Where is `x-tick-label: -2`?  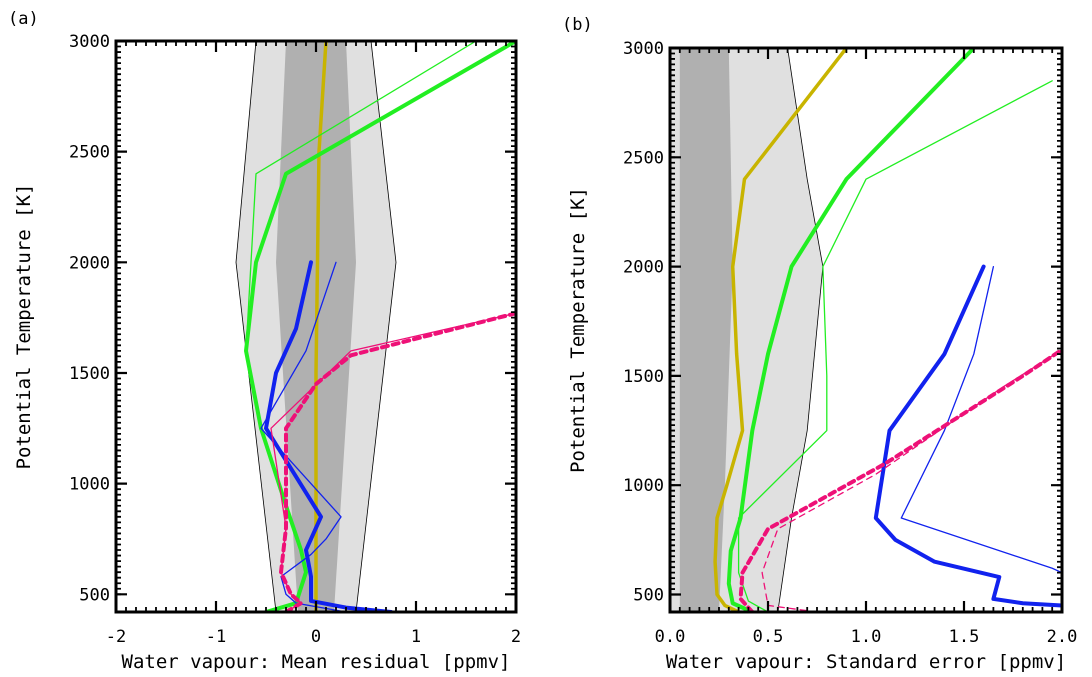 x-tick-label: -2 is located at coordinates (116, 637).